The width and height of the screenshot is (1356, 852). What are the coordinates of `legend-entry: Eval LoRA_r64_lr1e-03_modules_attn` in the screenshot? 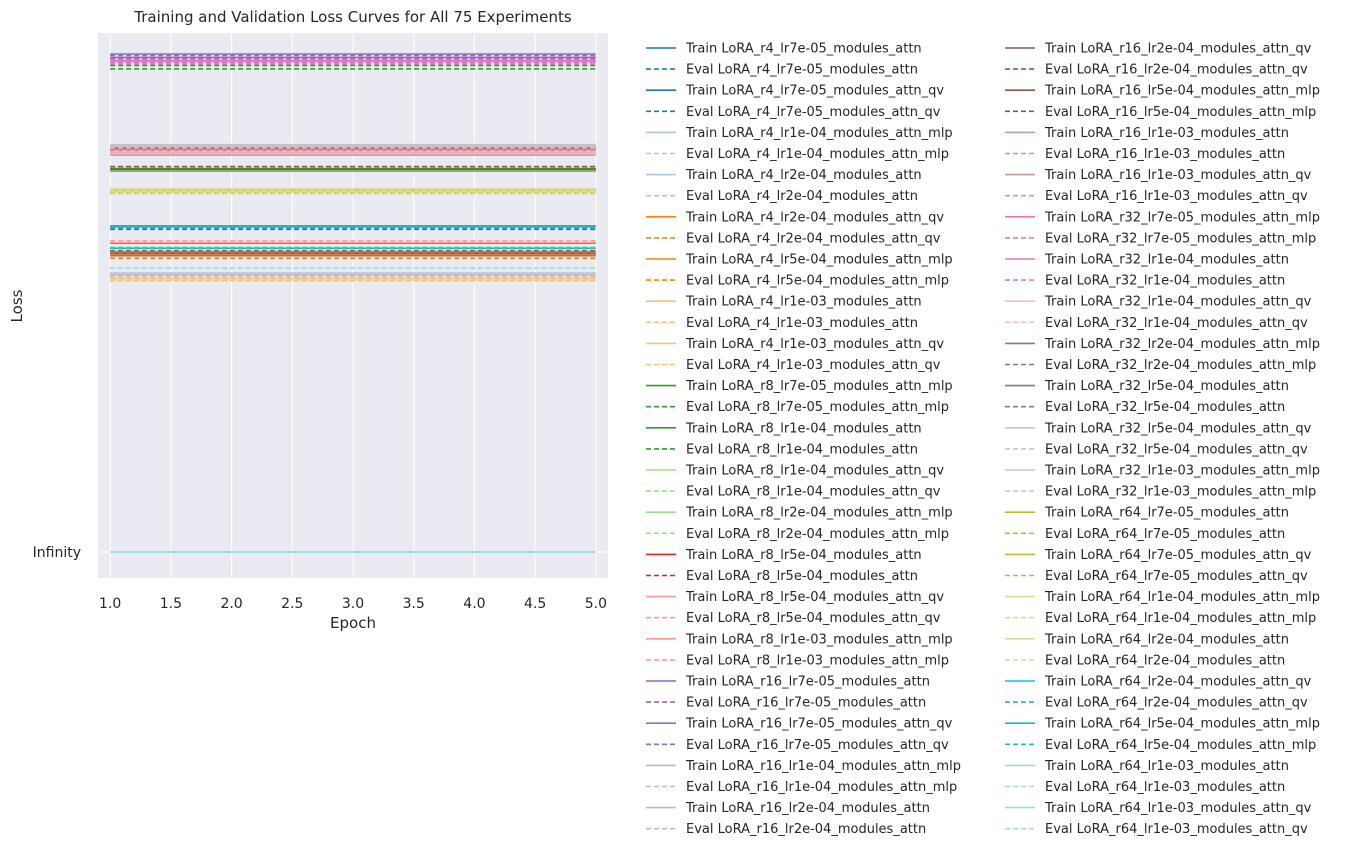 It's located at (1165, 787).